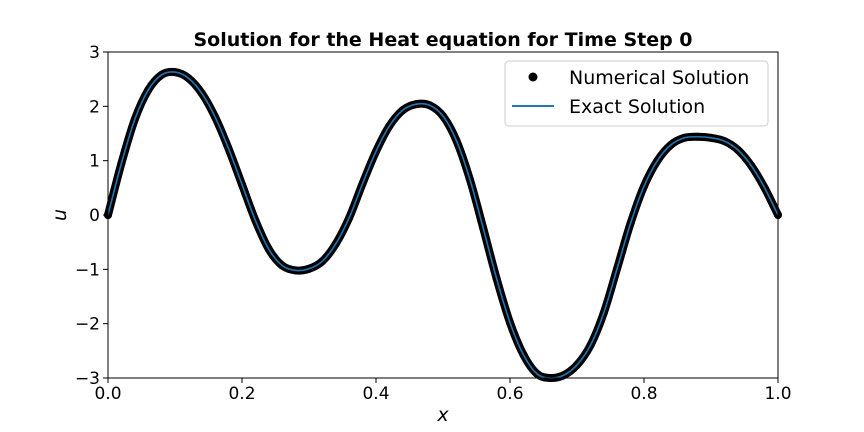 The image size is (864, 432). Describe the element at coordinates (443, 391) in the screenshot. I see `x-axis-ticks: 0.0 0.2 0.4 0.6 0.8 1.0` at that location.